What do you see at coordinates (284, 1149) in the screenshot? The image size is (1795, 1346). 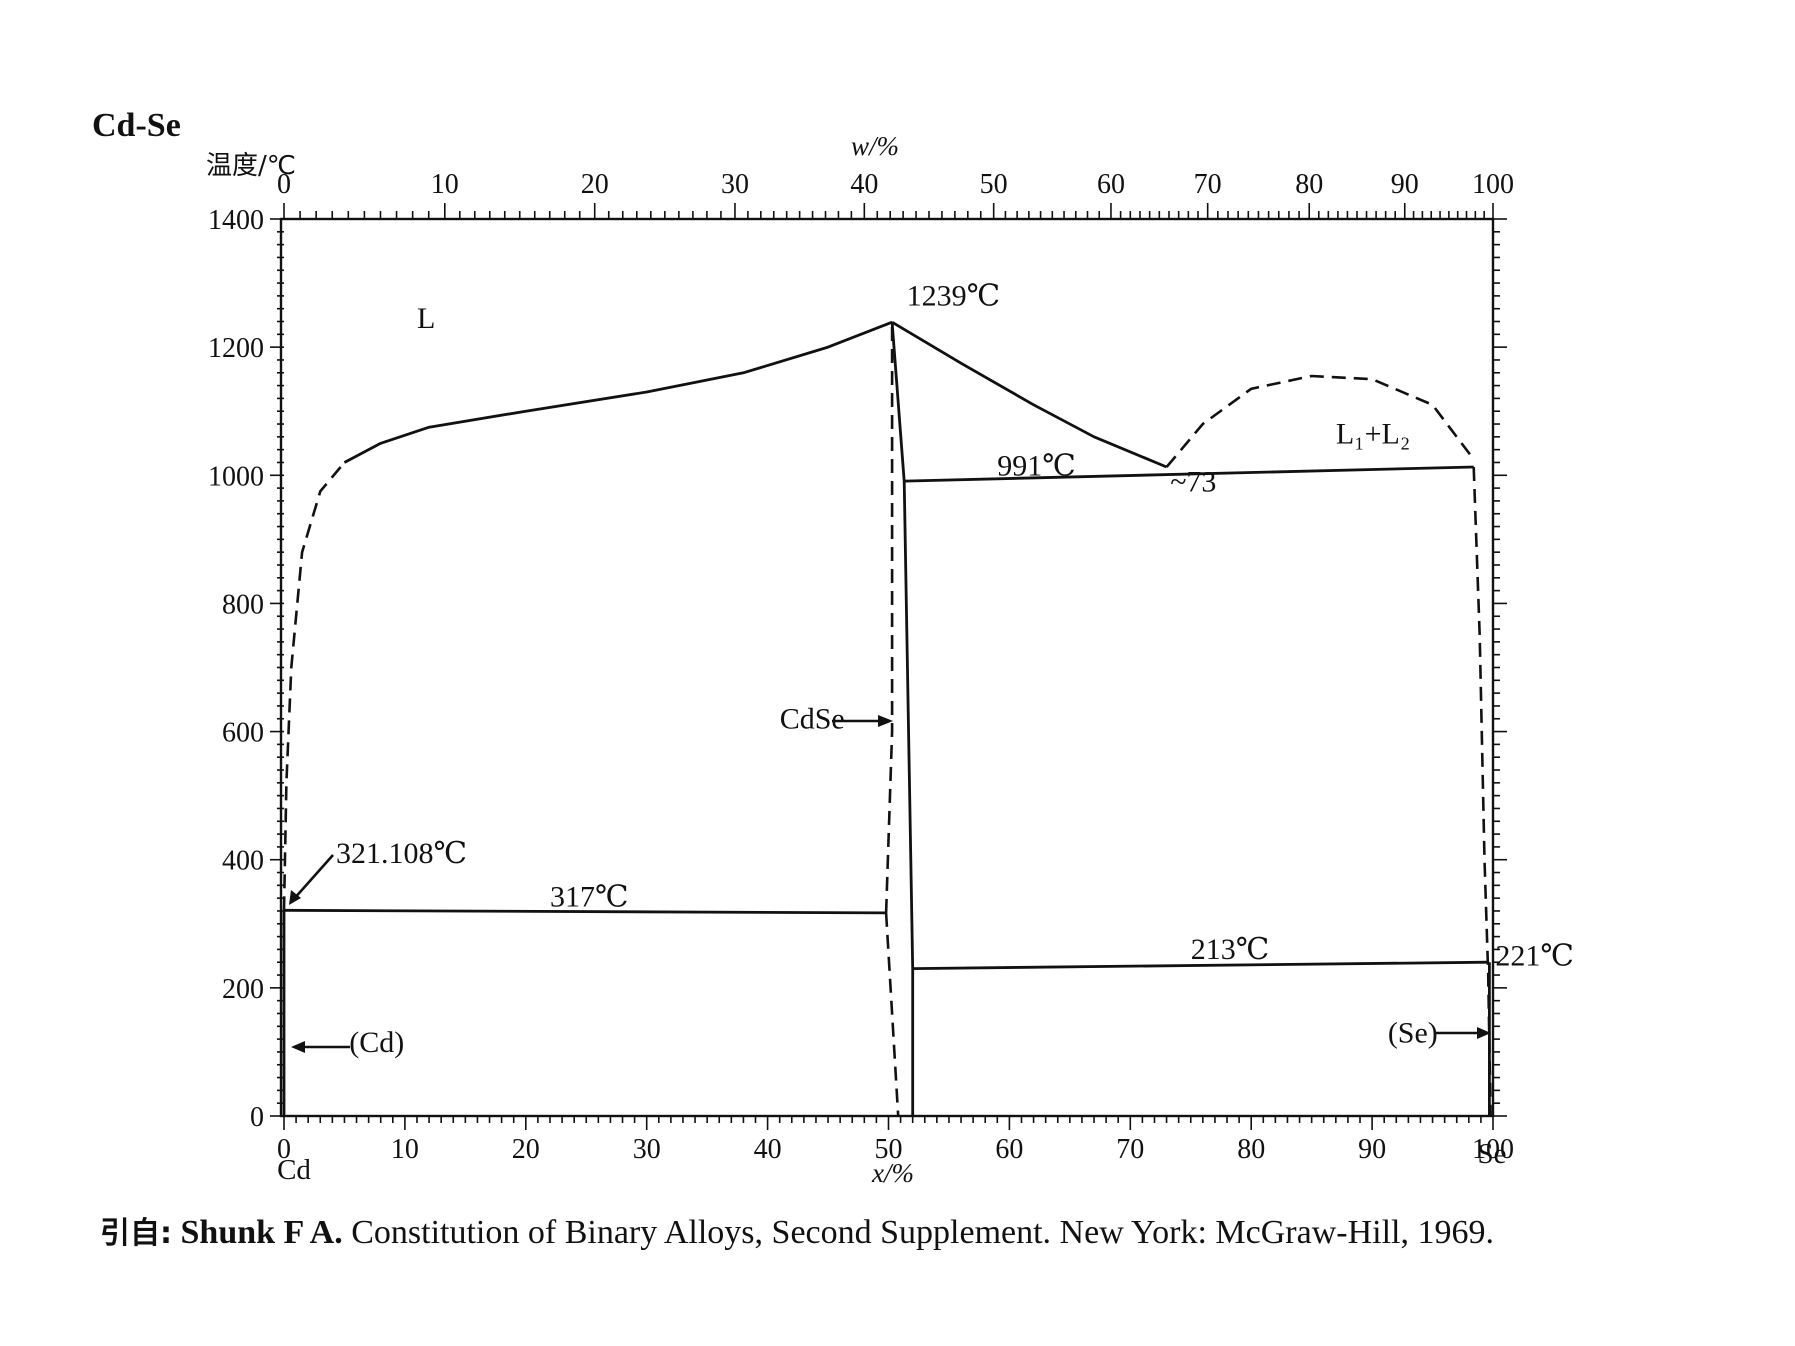 I see `x-tick-label-bottom: 0` at bounding box center [284, 1149].